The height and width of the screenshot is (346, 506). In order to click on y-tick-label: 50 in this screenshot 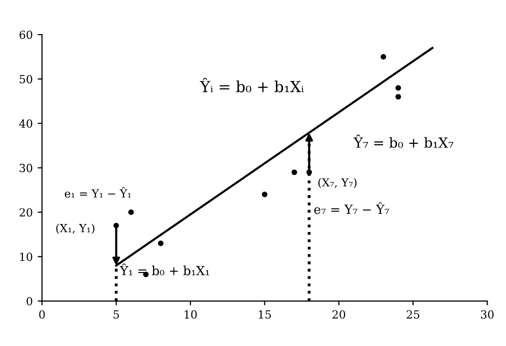, I will do `click(26, 79)`.